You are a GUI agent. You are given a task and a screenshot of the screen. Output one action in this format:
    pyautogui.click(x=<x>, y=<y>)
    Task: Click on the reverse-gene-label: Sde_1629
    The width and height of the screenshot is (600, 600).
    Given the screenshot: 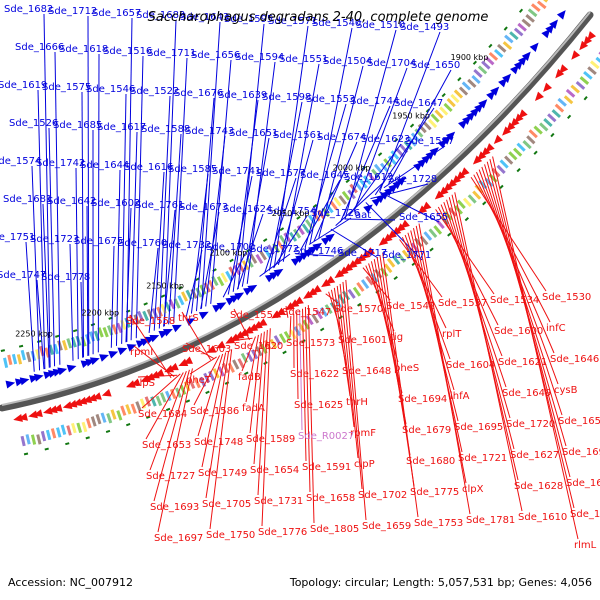 What is the action you would take?
    pyautogui.click(x=585, y=514)
    